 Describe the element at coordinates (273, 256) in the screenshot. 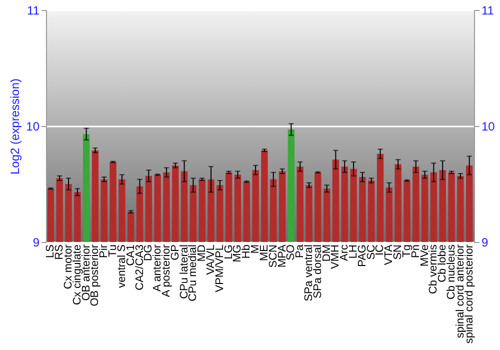

I see `x-tick-label: SCN` at that location.